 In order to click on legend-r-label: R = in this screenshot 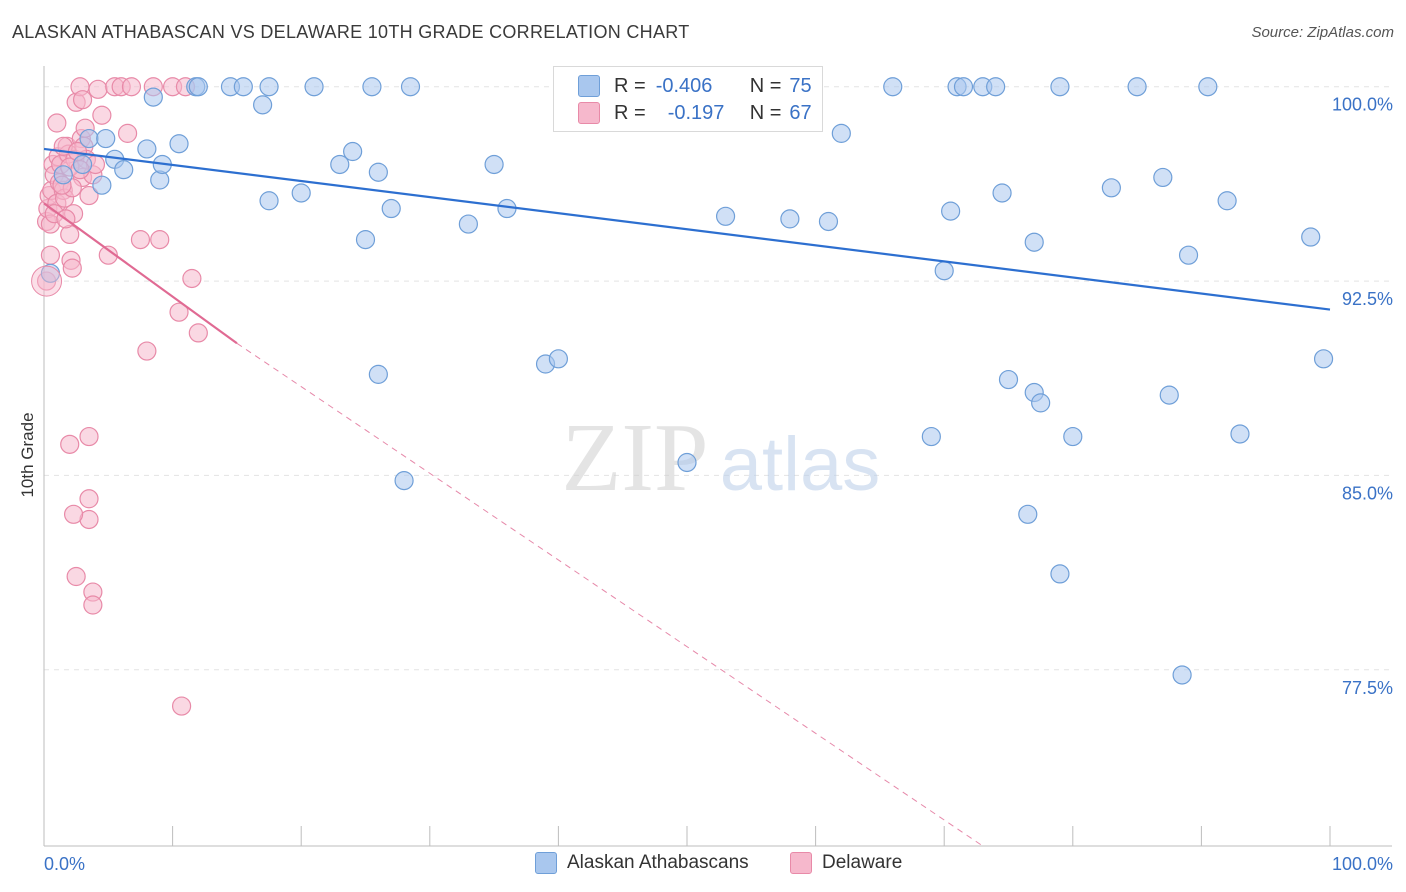, I will do `click(630, 85)`.